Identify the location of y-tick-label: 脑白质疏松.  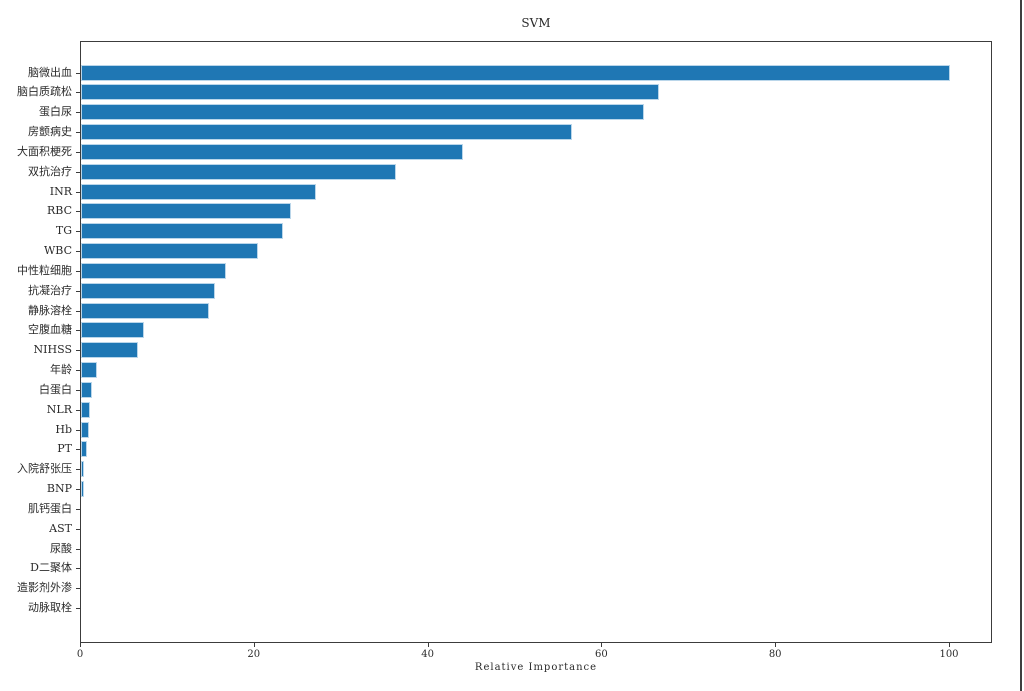
(44, 92).